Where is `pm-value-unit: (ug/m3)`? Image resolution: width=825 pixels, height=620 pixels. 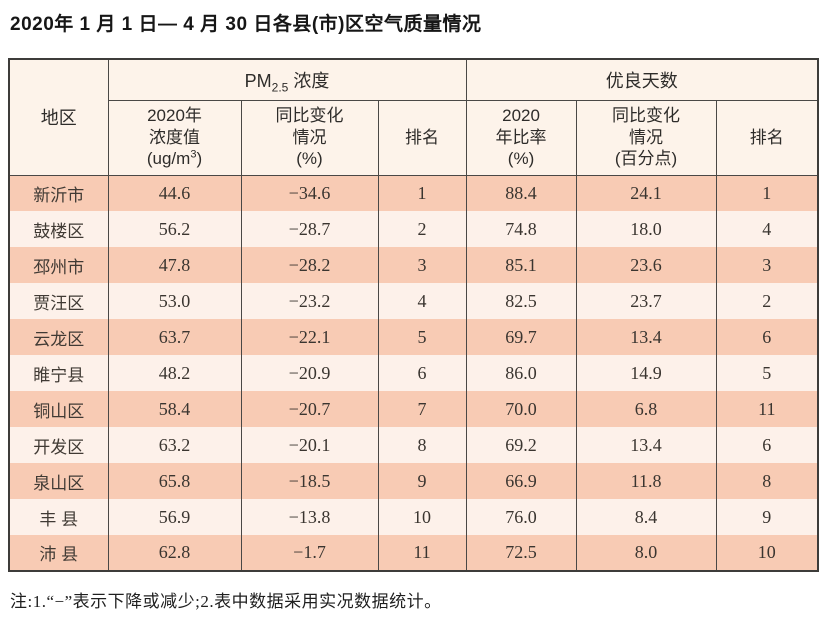 pm-value-unit: (ug/m3) is located at coordinates (175, 158).